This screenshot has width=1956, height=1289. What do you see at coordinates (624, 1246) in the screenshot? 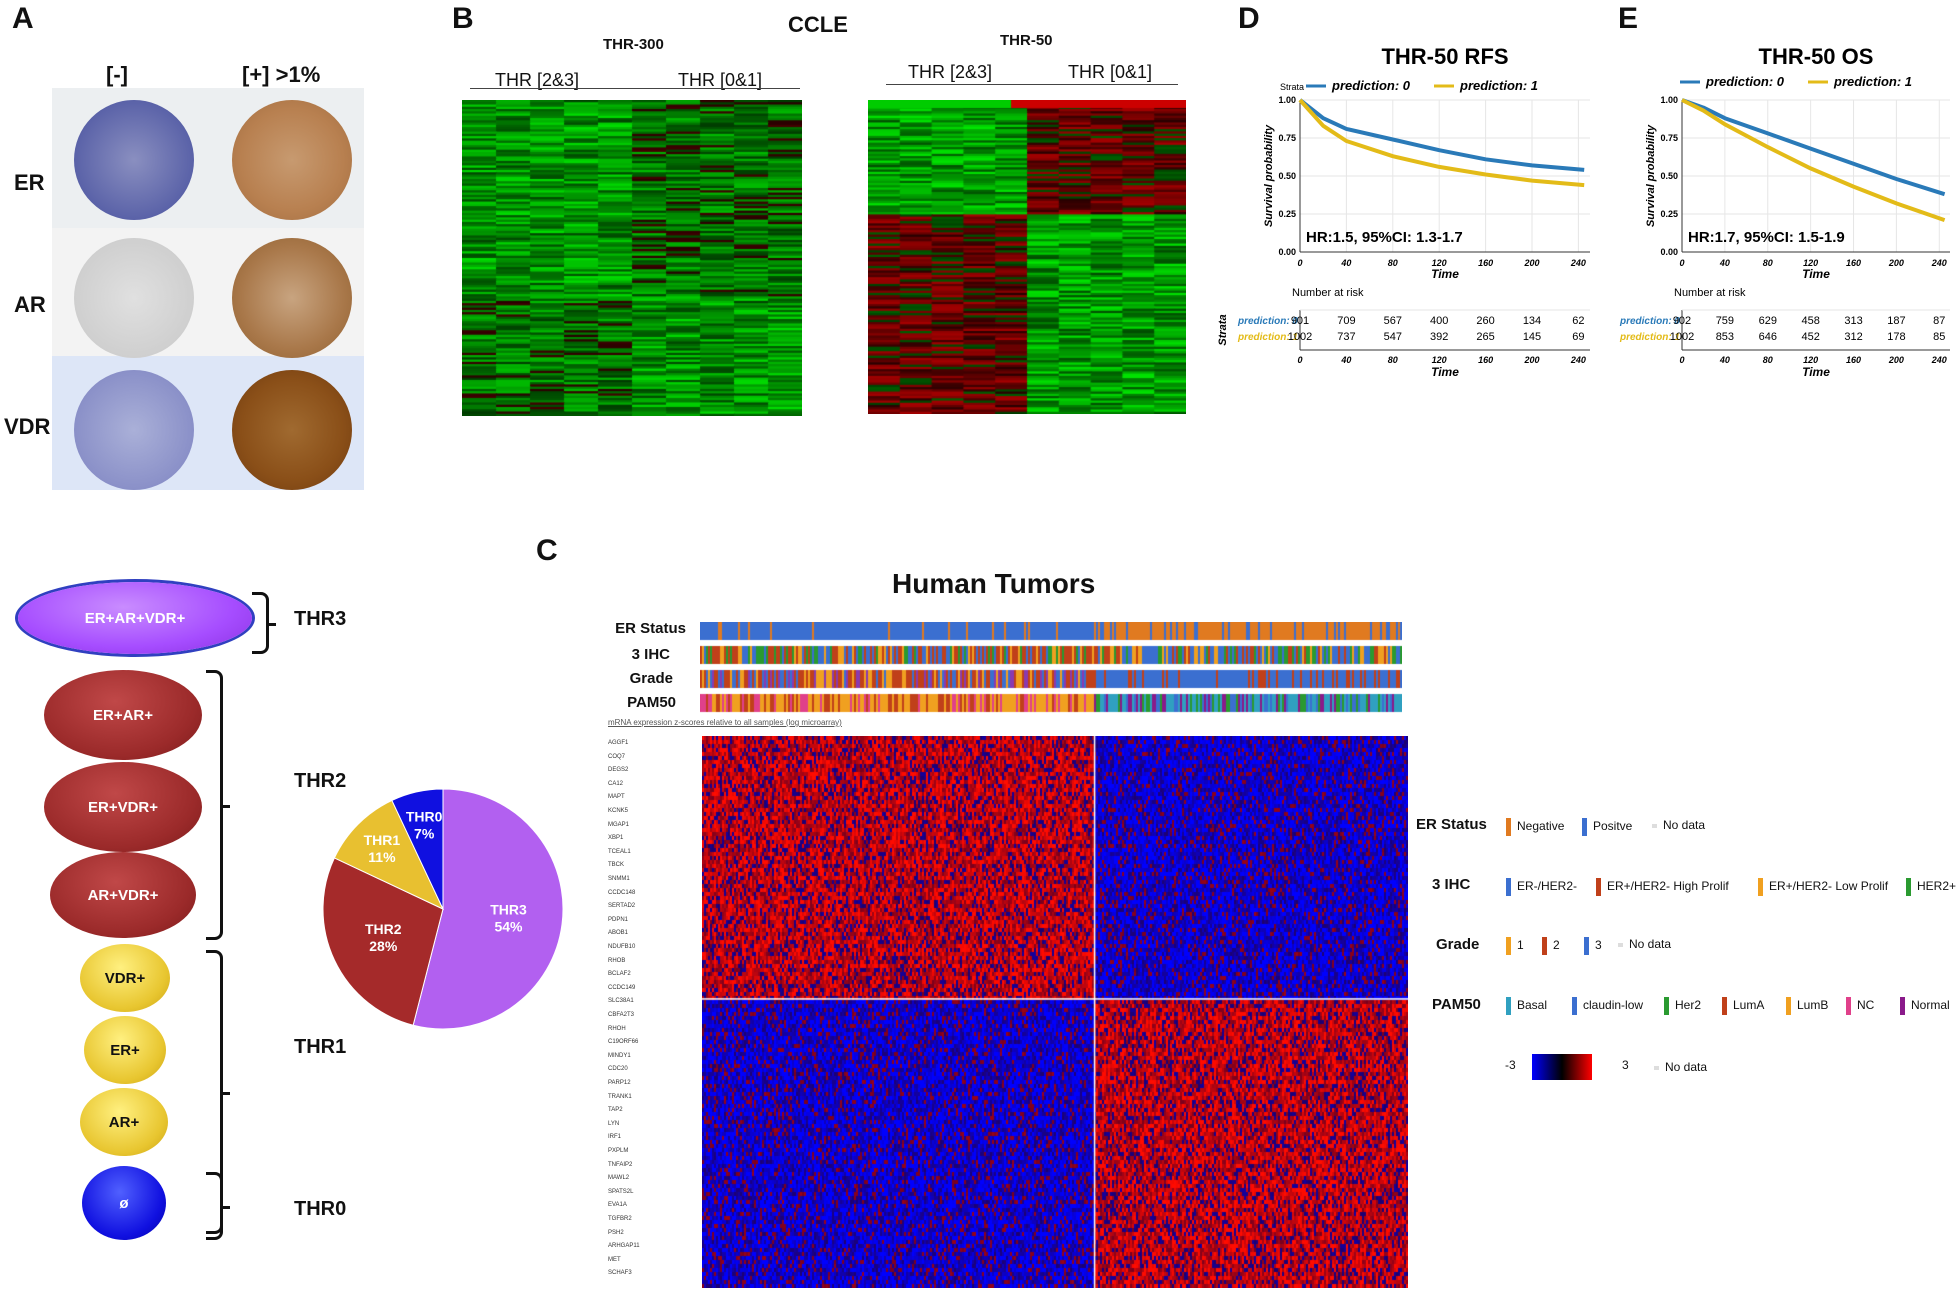
I see `gene-label: ARHGAP11` at bounding box center [624, 1246].